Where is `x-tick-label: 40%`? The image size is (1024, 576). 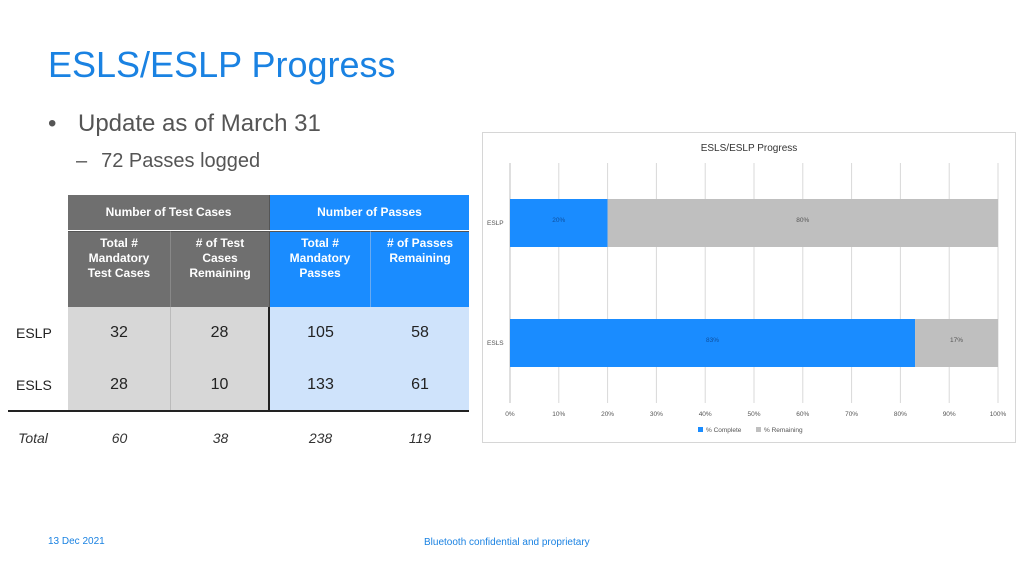
x-tick-label: 40% is located at coordinates (705, 414).